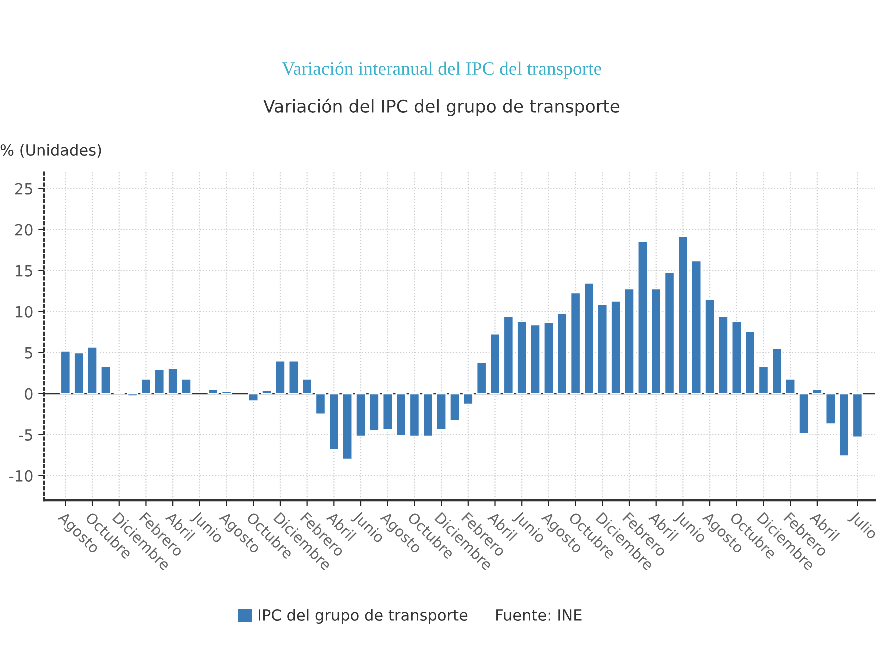 The image size is (884, 663). What do you see at coordinates (25, 435) in the screenshot?
I see `y-tick-label: -5` at bounding box center [25, 435].